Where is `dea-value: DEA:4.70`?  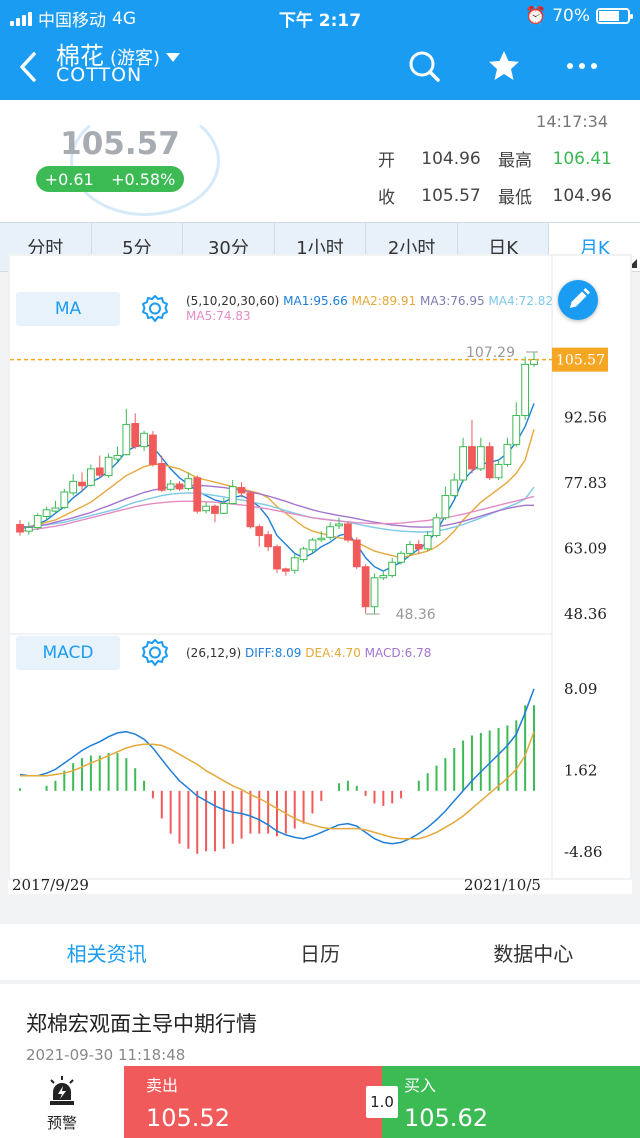 dea-value: DEA:4.70 is located at coordinates (333, 653).